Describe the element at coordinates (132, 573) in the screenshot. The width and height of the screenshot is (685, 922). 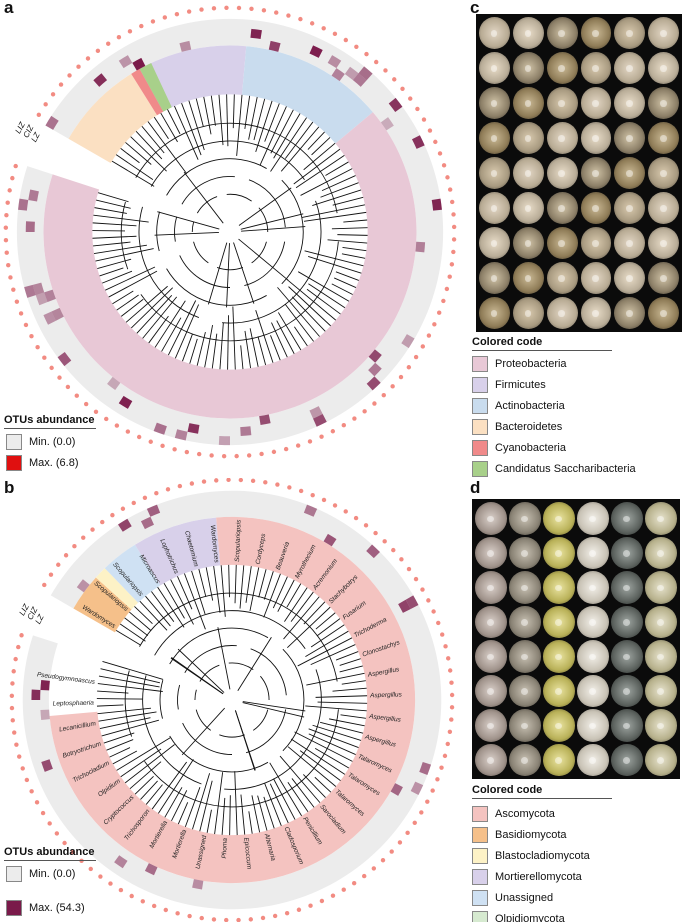
I see `tree-b-clade-sector` at that location.